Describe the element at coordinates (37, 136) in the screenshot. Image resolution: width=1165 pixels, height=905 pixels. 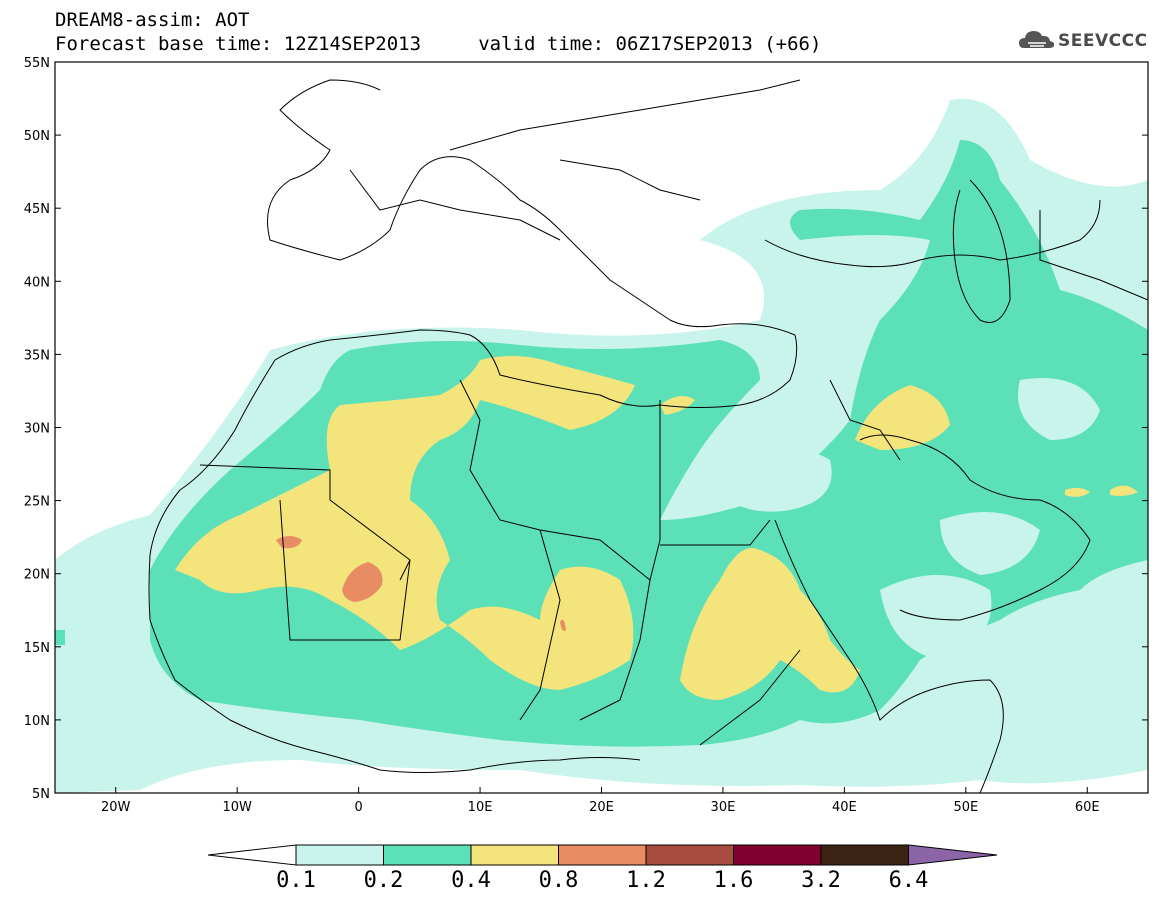
I see `lat-tick-label: 50N` at that location.